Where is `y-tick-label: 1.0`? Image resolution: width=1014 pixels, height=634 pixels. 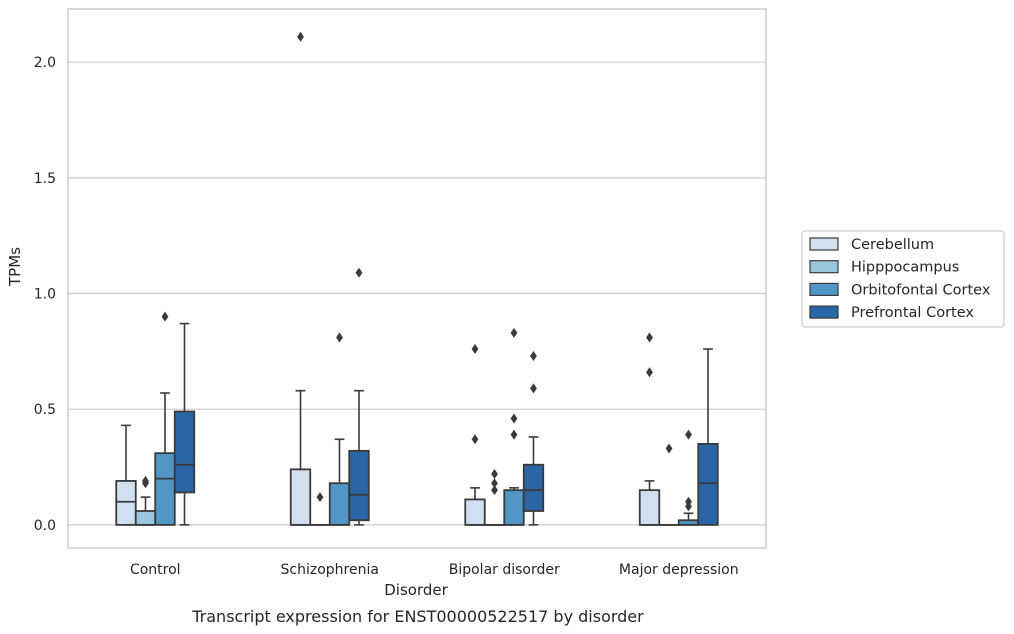 y-tick-label: 1.0 is located at coordinates (45, 295).